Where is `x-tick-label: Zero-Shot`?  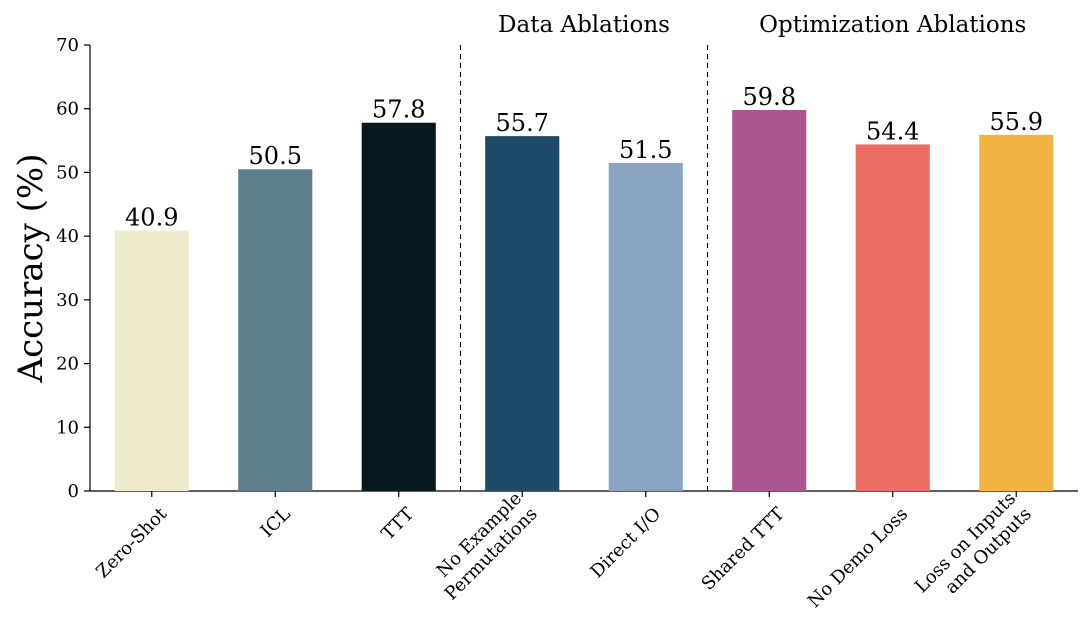 x-tick-label: Zero-Shot is located at coordinates (132, 543).